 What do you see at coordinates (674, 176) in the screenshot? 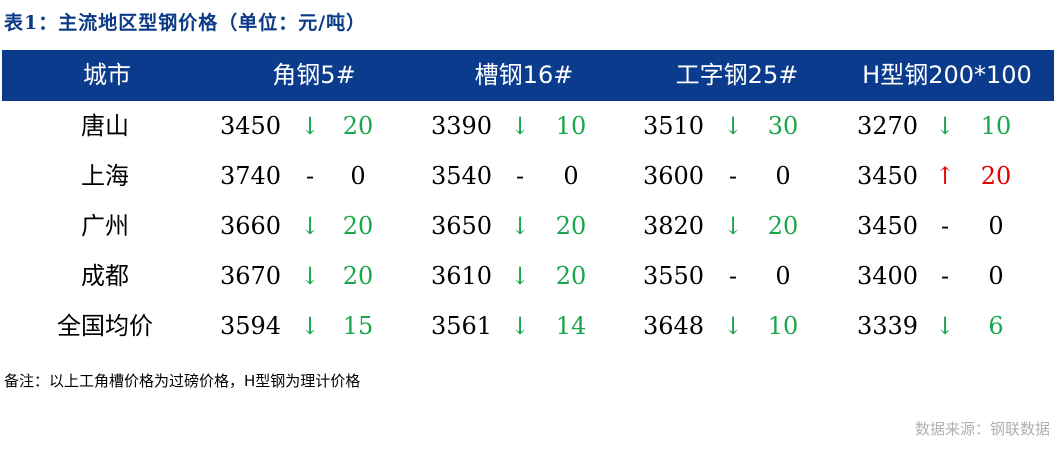
I see `price: 3600` at bounding box center [674, 176].